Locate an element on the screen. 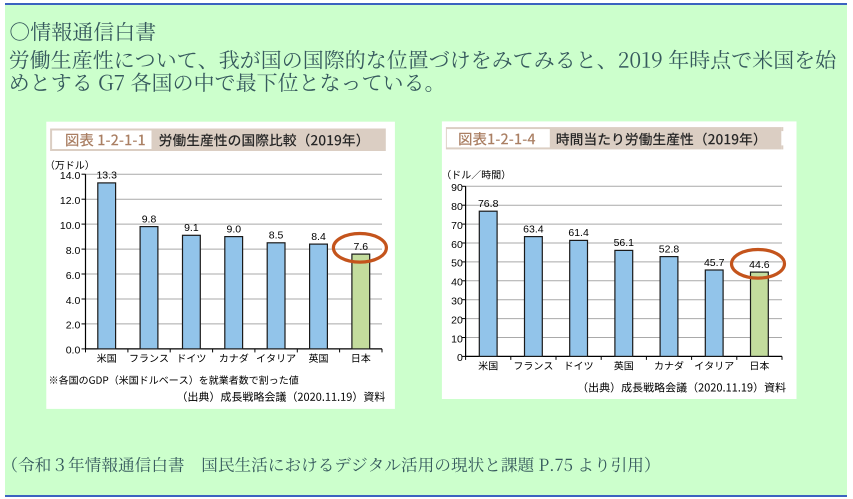 This screenshot has height=499, width=853. svg-text: 6.0 is located at coordinates (73, 276).